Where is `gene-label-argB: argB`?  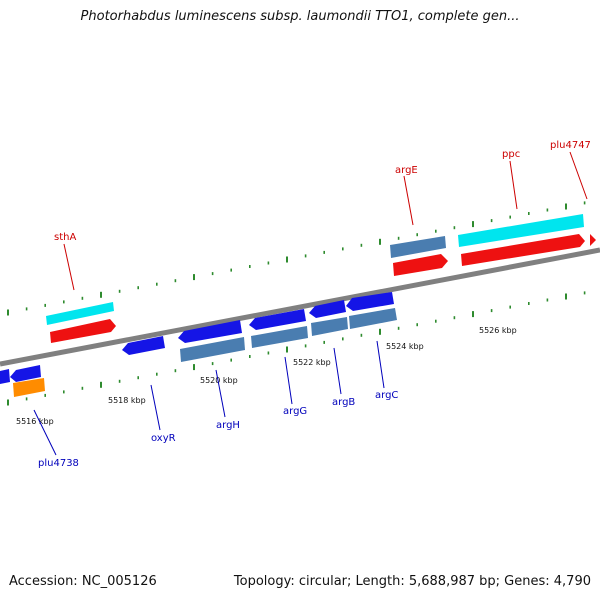 gene-label-argB: argB is located at coordinates (343, 402).